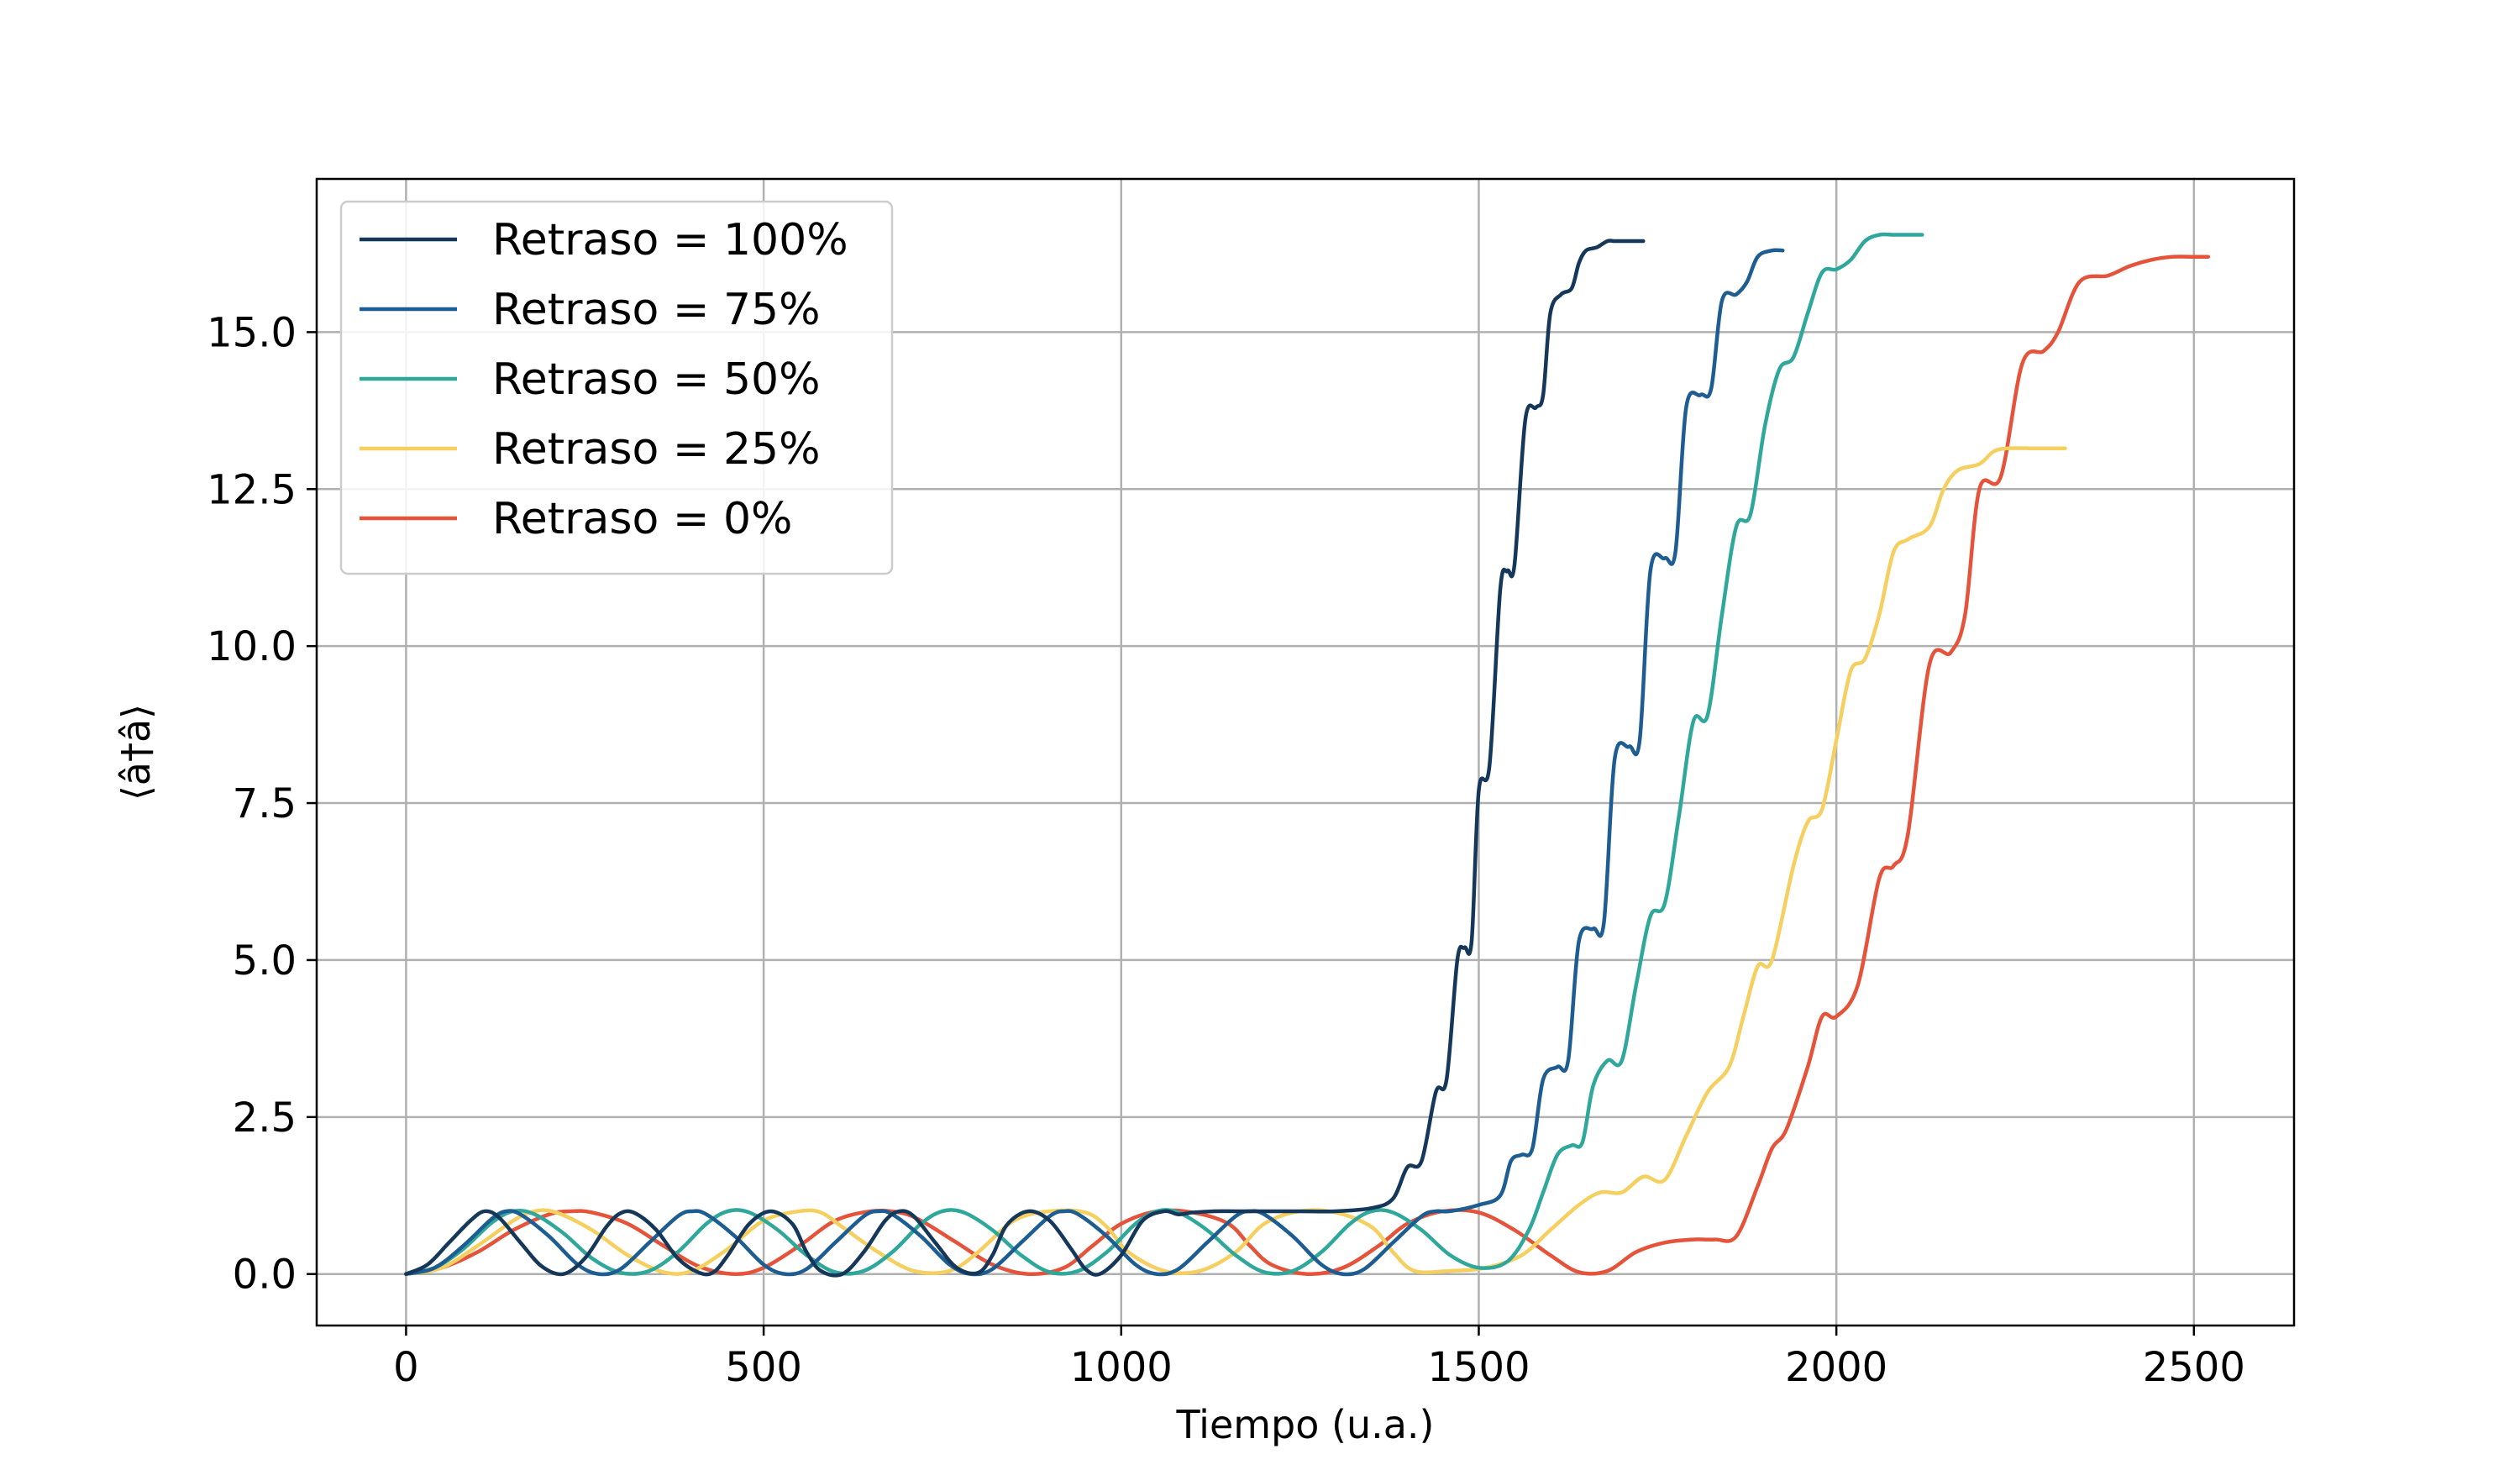 The image size is (2520, 1470). I want to click on x-tick-label: 2000, so click(1836, 1367).